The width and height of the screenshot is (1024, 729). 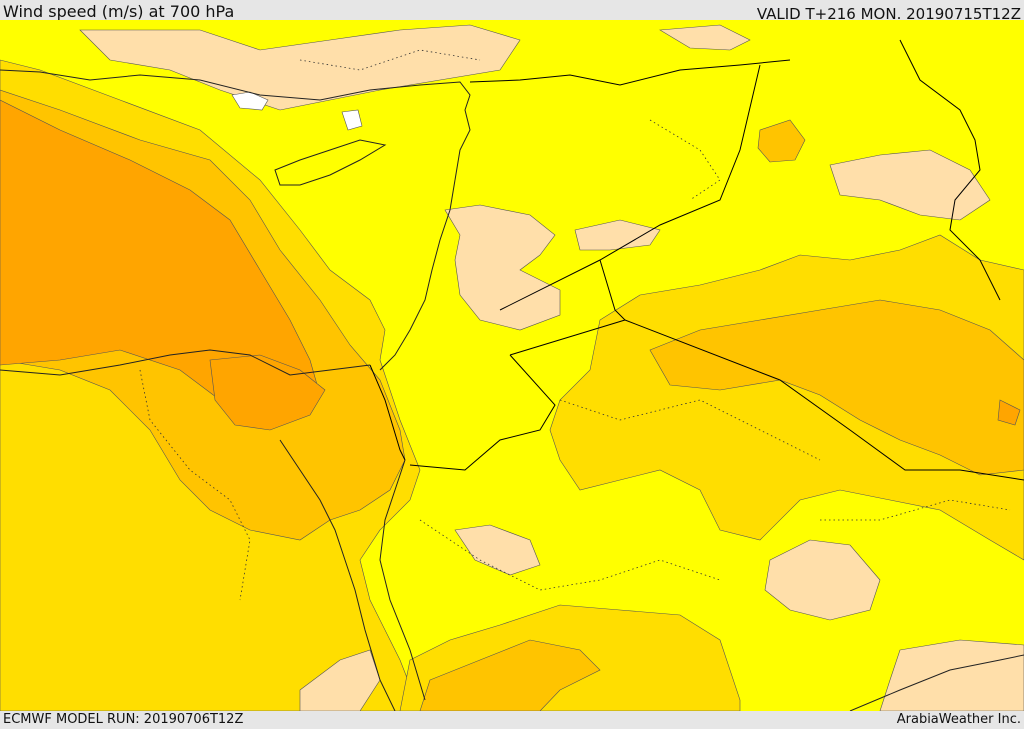 What do you see at coordinates (958, 719) in the screenshot?
I see `publisher-credit: ArabiaWeather Inc.` at bounding box center [958, 719].